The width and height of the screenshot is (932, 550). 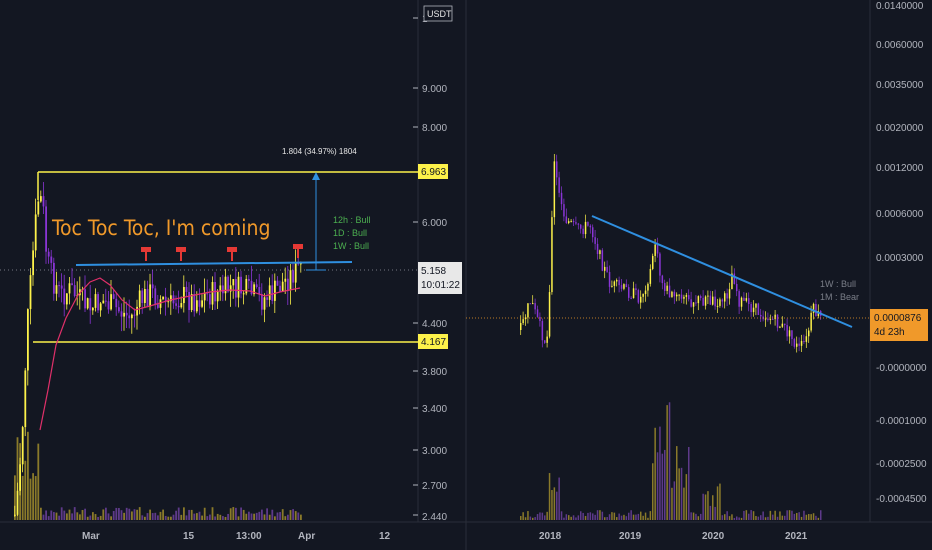 I want to click on currency-badge, so click(x=438, y=13).